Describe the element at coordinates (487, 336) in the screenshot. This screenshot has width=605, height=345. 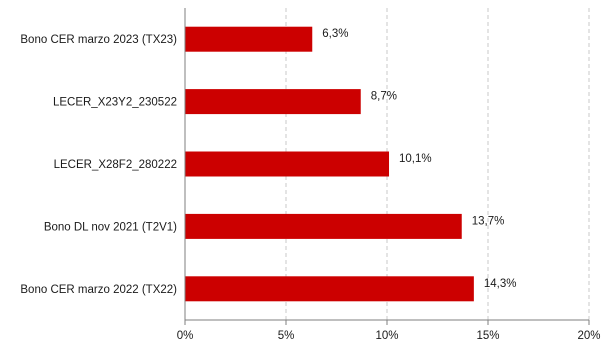
I see `x-tick-label: 15%` at that location.